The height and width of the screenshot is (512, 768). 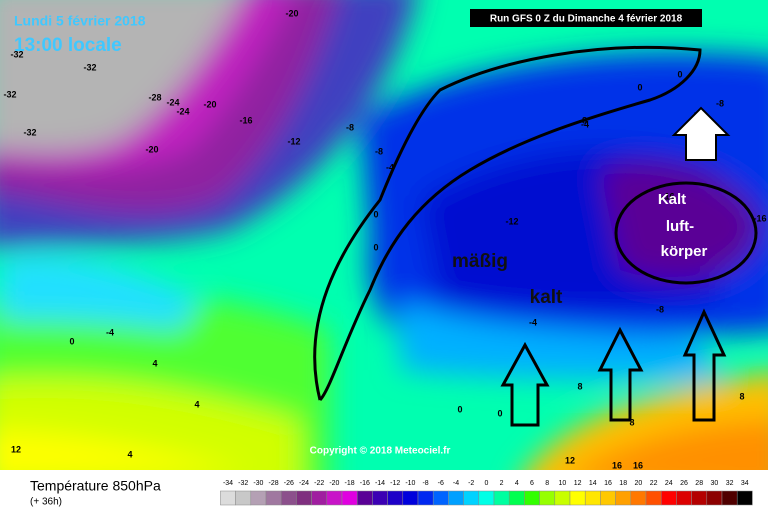 I want to click on annotation-moderate: mäßig, so click(x=480, y=261).